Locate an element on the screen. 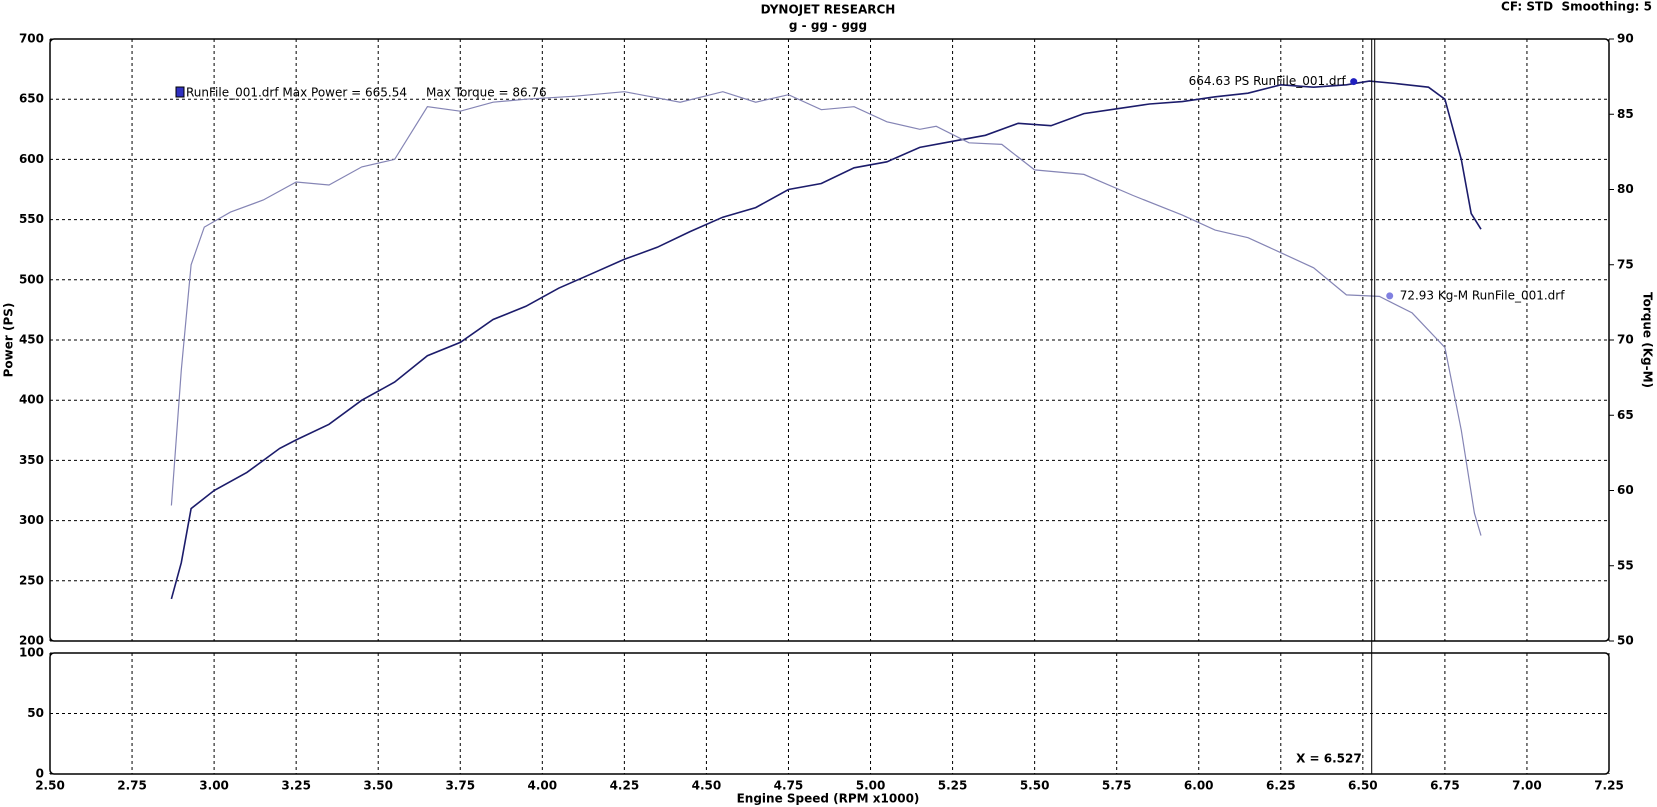  y2-tick-label: 70 is located at coordinates (1625, 340).